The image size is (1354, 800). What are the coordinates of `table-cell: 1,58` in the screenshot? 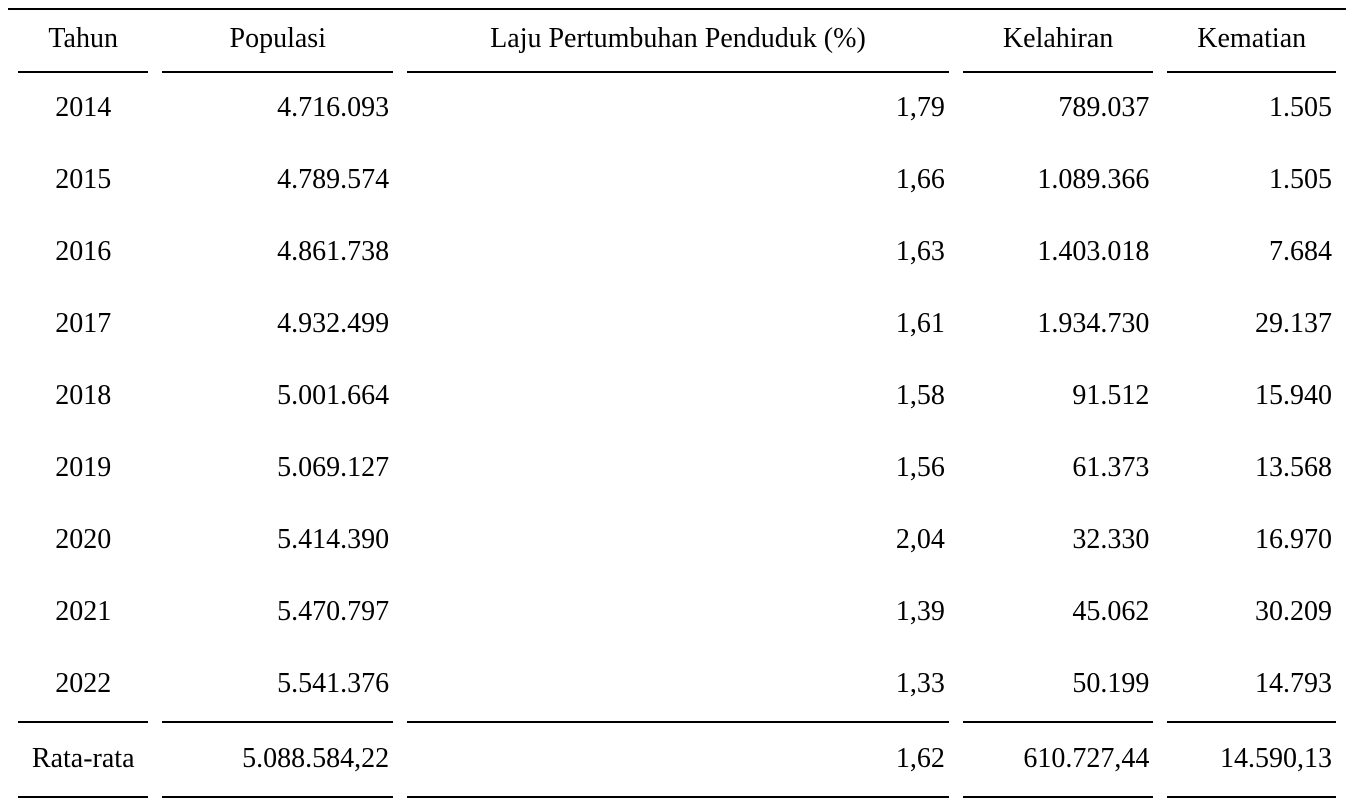 It's located at (920, 396).